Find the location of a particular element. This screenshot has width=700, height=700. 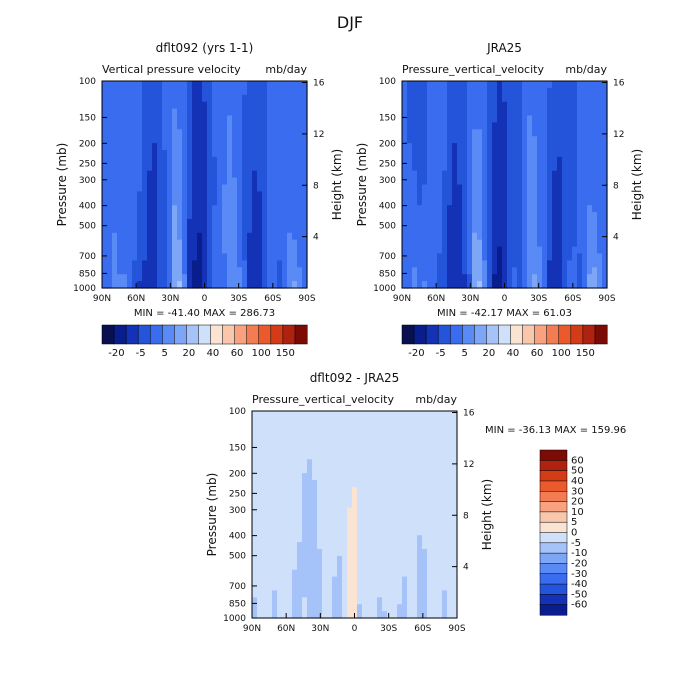

y-tick-label: 150 is located at coordinates (387, 118).